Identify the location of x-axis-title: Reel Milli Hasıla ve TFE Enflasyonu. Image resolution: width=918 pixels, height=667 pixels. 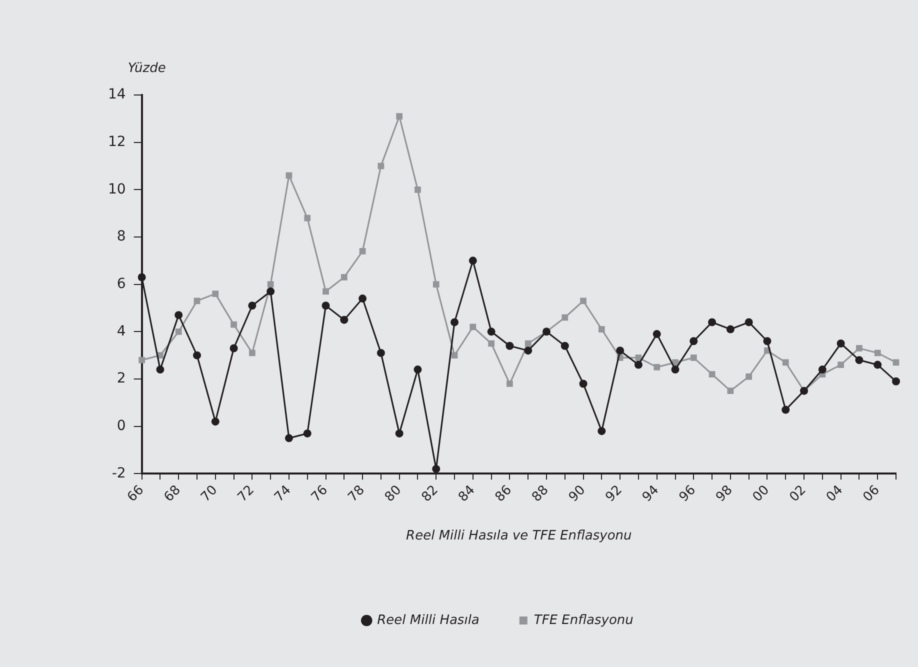
(519, 536).